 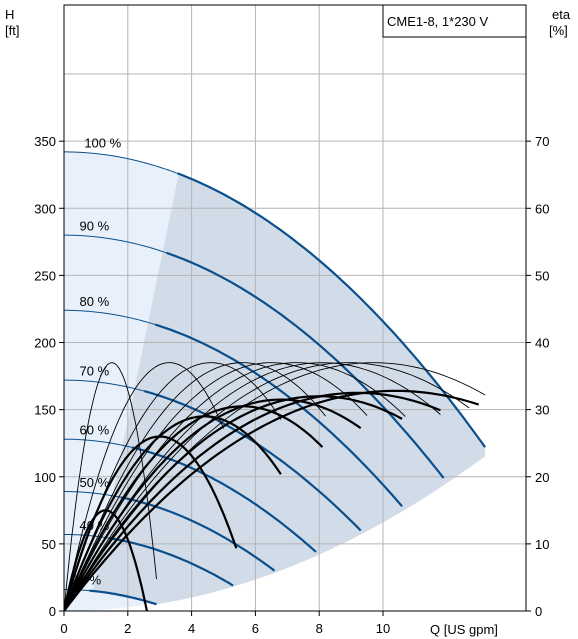 I want to click on head-curve-label: 50 %, so click(x=95, y=482).